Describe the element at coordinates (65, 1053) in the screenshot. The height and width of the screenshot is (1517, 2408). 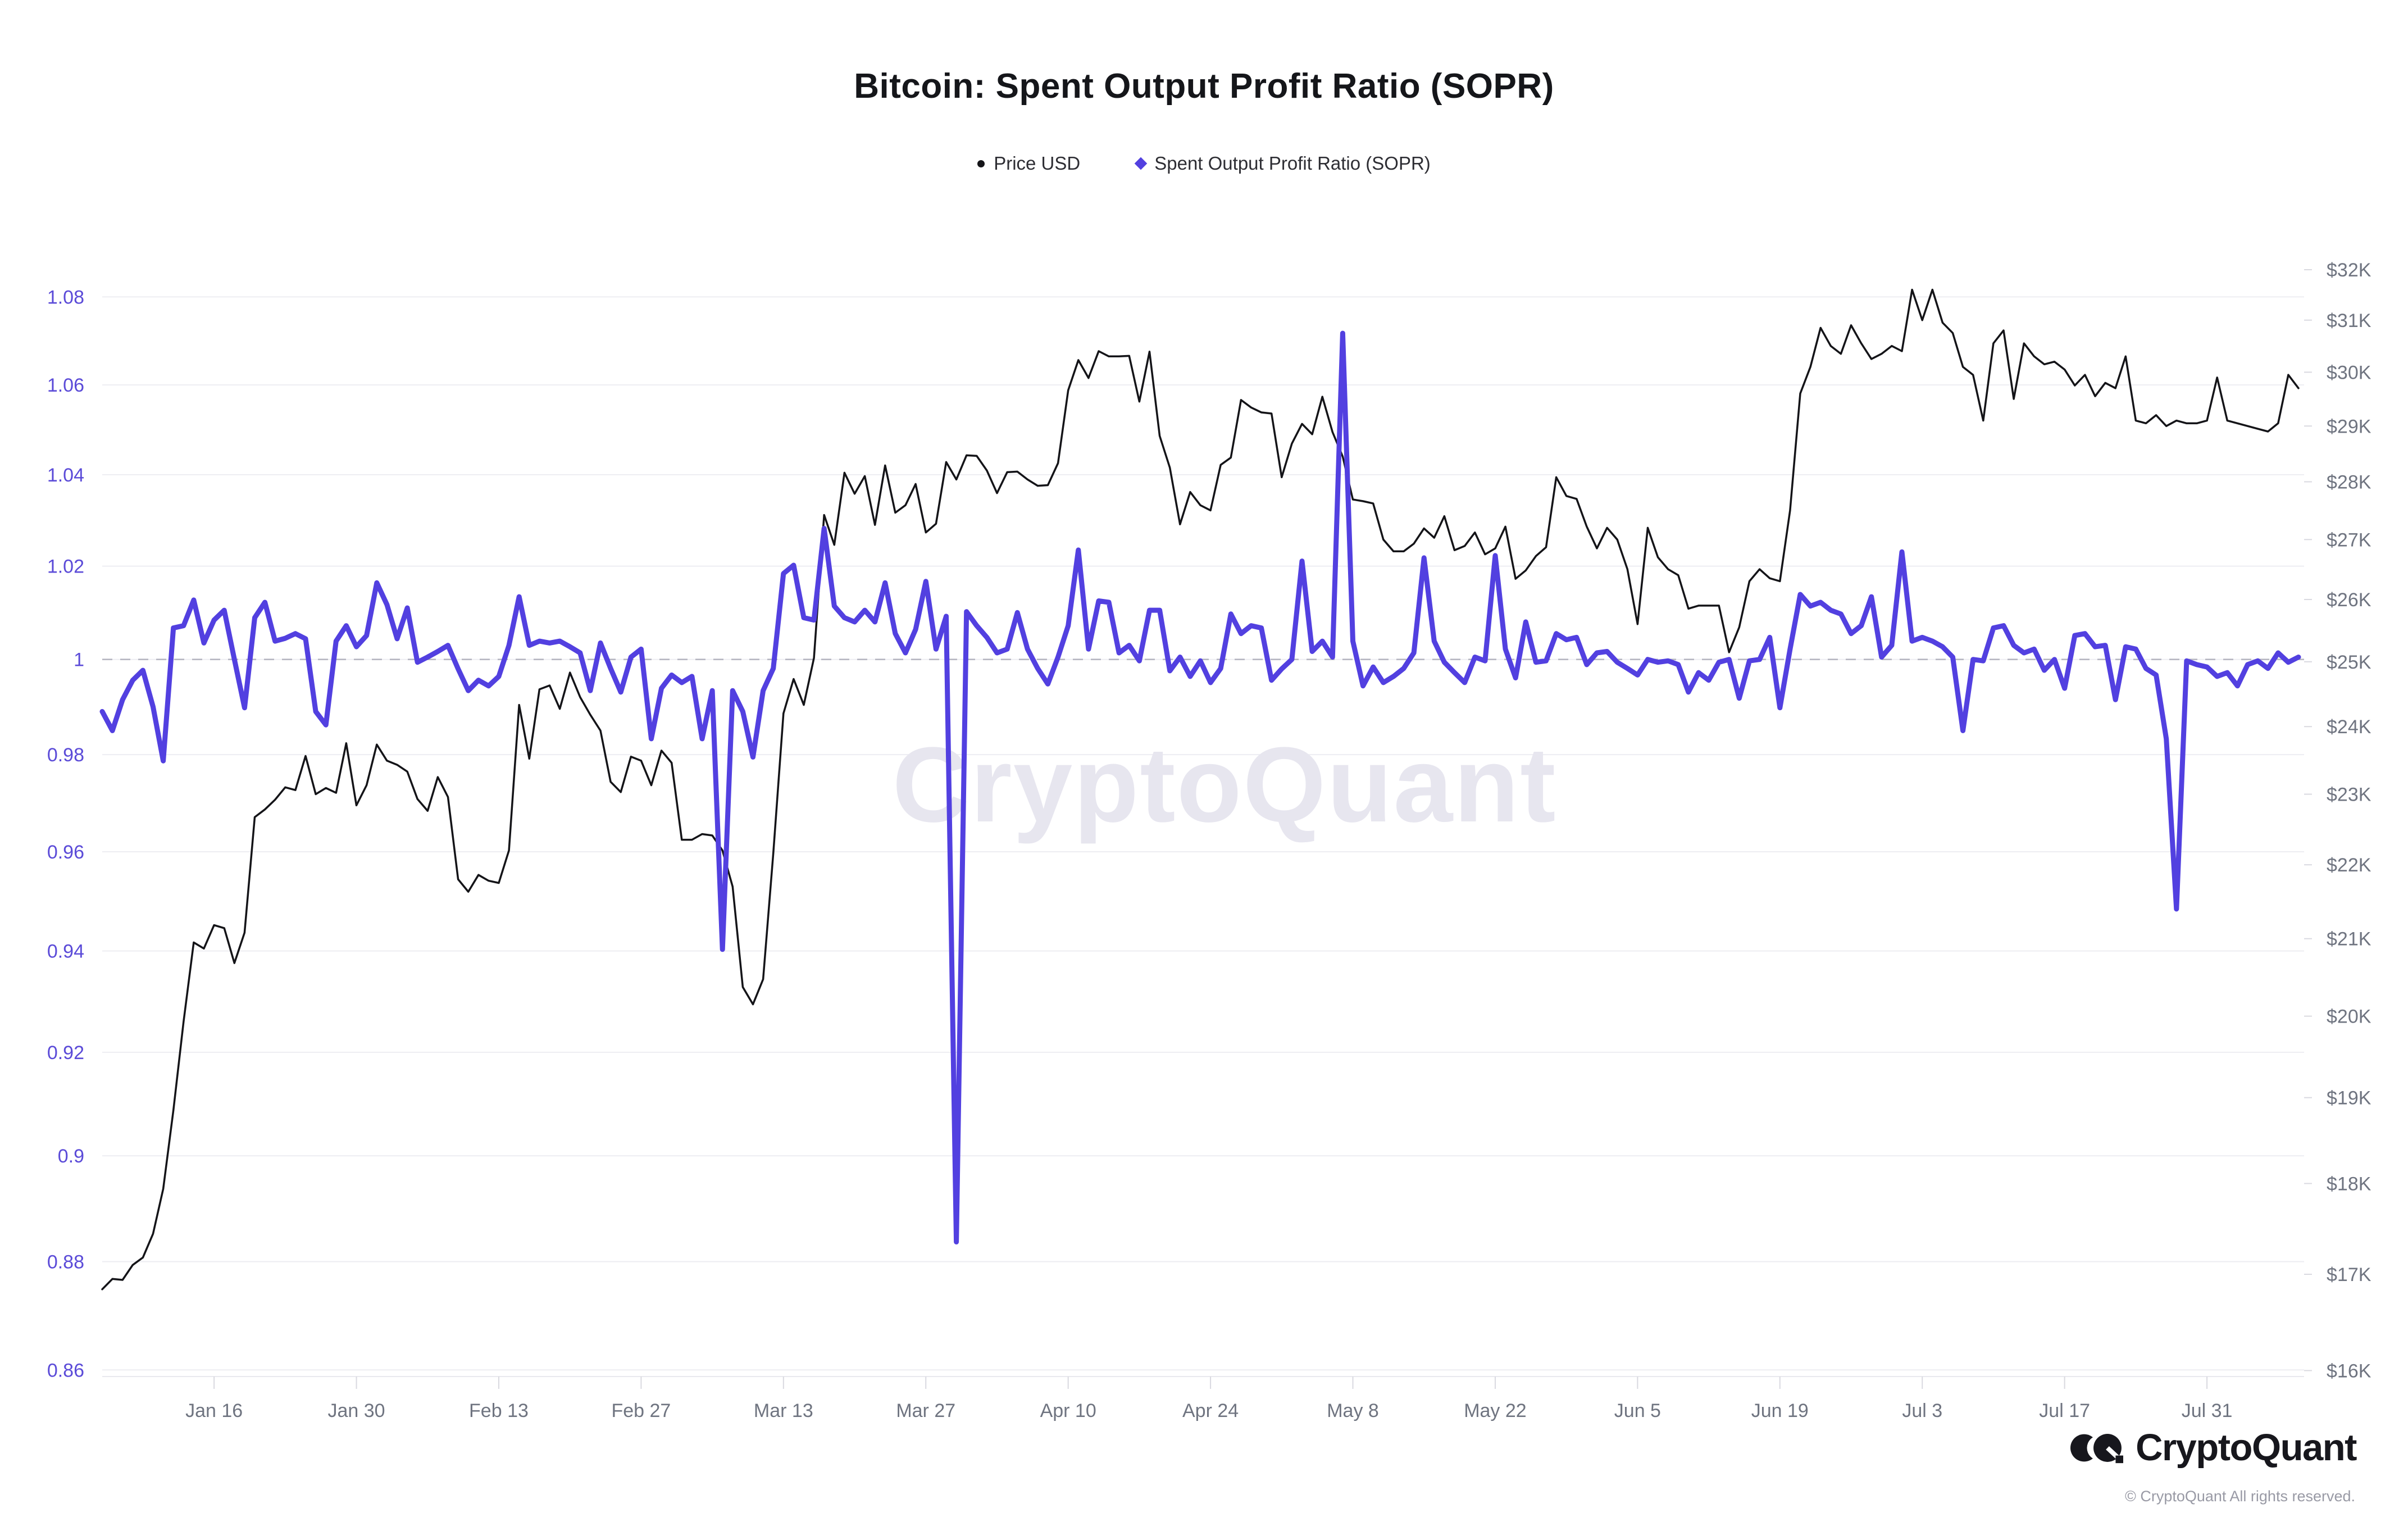
I see `left-axis-label: 0.92` at that location.